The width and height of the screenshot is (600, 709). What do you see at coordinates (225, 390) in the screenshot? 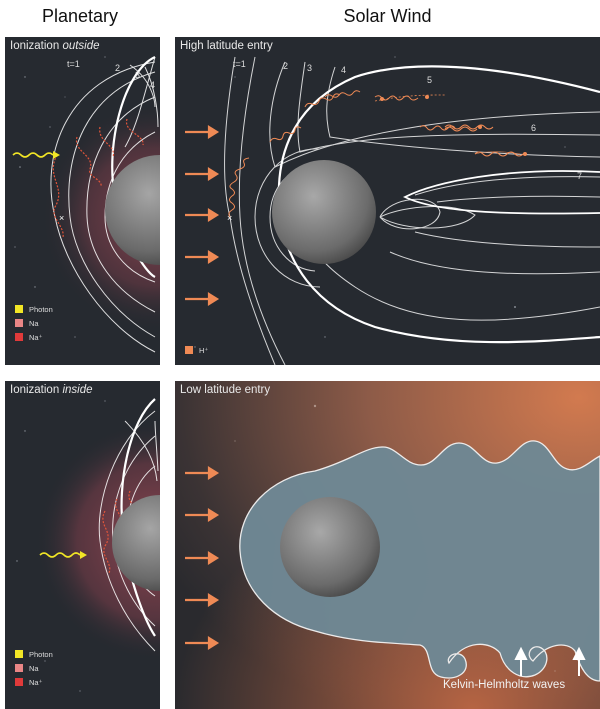
I see `panel-title: Low latitude entry` at bounding box center [225, 390].